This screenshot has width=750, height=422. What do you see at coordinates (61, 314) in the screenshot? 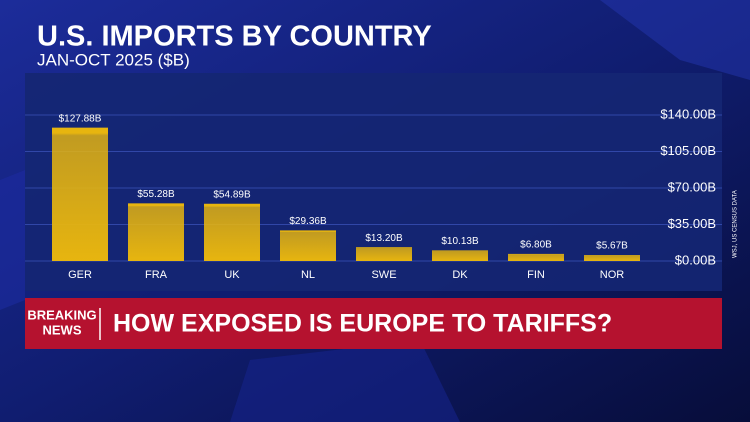
I see `banner-label: BREAKING` at bounding box center [61, 314].